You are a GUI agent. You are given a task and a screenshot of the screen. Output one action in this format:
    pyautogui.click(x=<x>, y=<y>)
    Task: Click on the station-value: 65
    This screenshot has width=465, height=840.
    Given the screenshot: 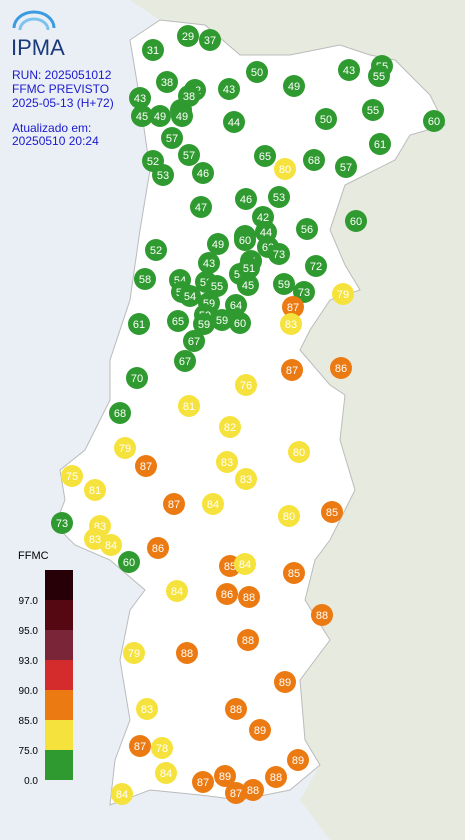 What is the action you would take?
    pyautogui.click(x=265, y=157)
    